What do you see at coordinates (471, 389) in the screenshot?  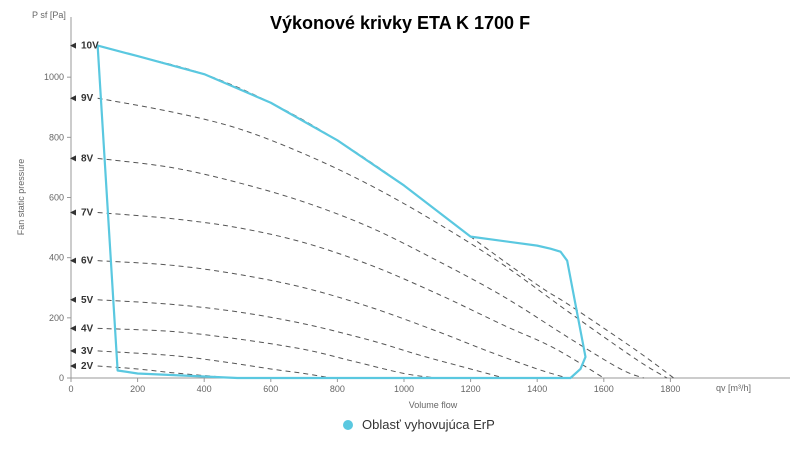 I see `x-tick-label: 1200` at bounding box center [471, 389].